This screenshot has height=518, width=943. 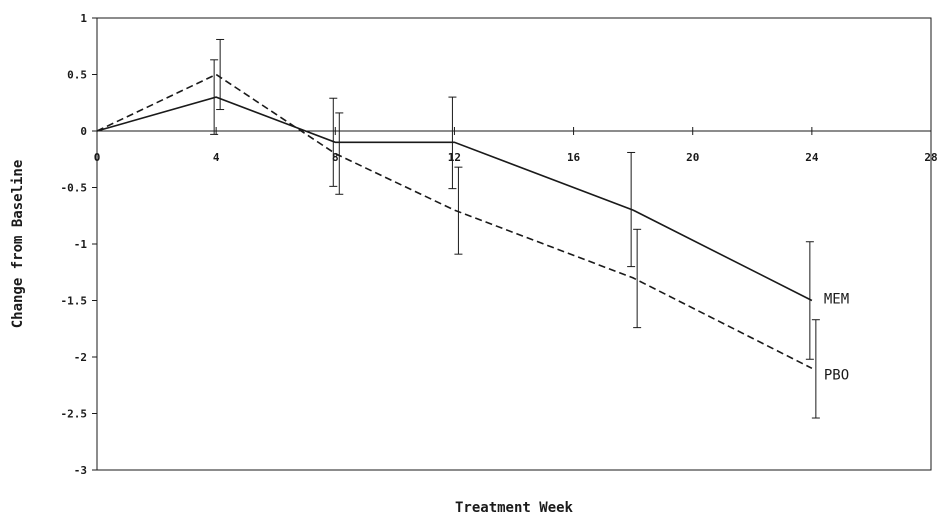 I want to click on y-tick-label: 0, so click(x=83, y=131).